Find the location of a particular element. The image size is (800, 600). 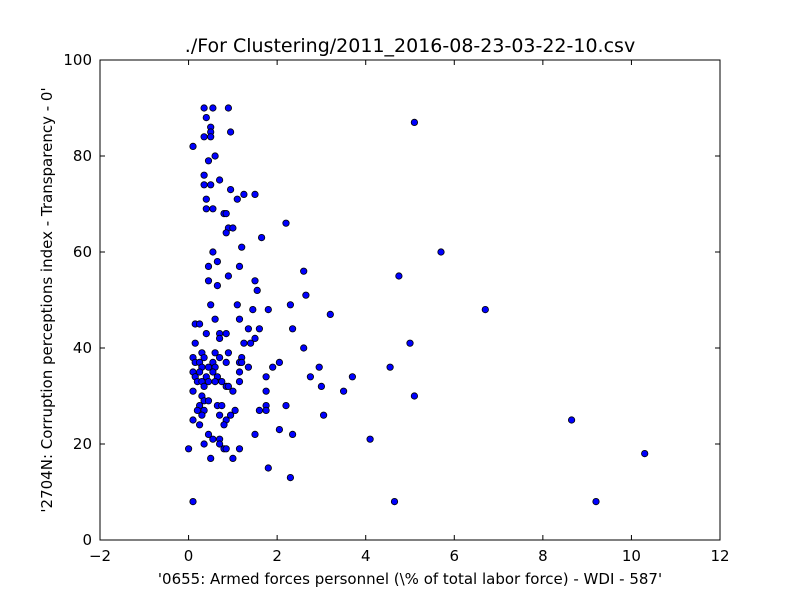

x-tick-label: 4 is located at coordinates (366, 556).